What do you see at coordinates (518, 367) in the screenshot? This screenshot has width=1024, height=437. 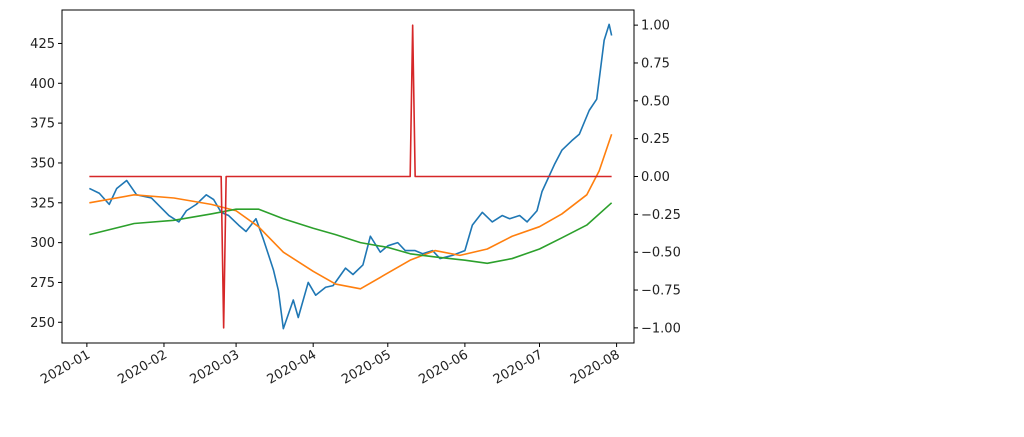 I see `x-tick-label: 2020-07` at bounding box center [518, 367].